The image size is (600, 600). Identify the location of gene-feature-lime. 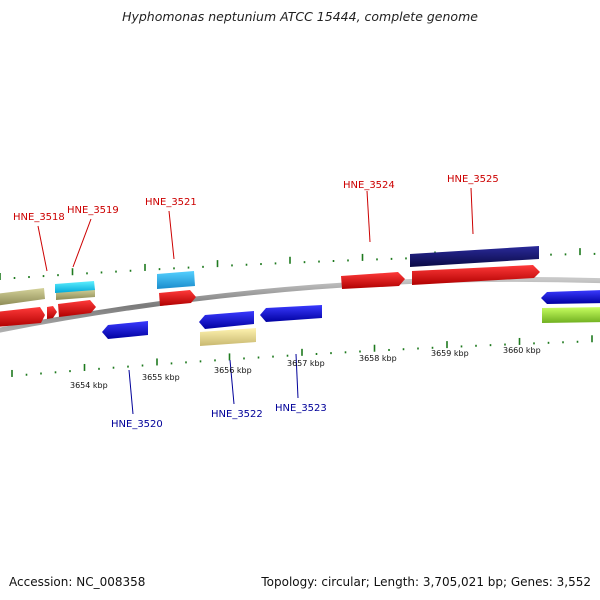
(571, 315).